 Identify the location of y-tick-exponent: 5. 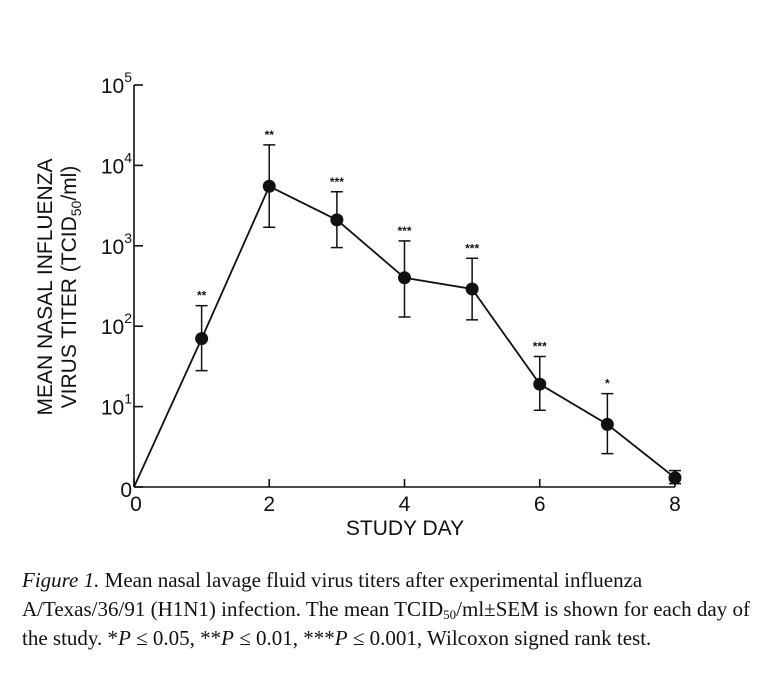
(128, 77).